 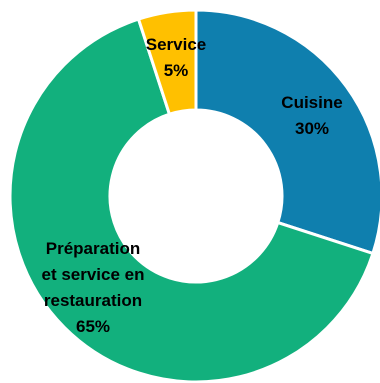 What do you see at coordinates (92, 287) in the screenshot?
I see `data-label-2: Préparation et service en restauration 65%` at bounding box center [92, 287].